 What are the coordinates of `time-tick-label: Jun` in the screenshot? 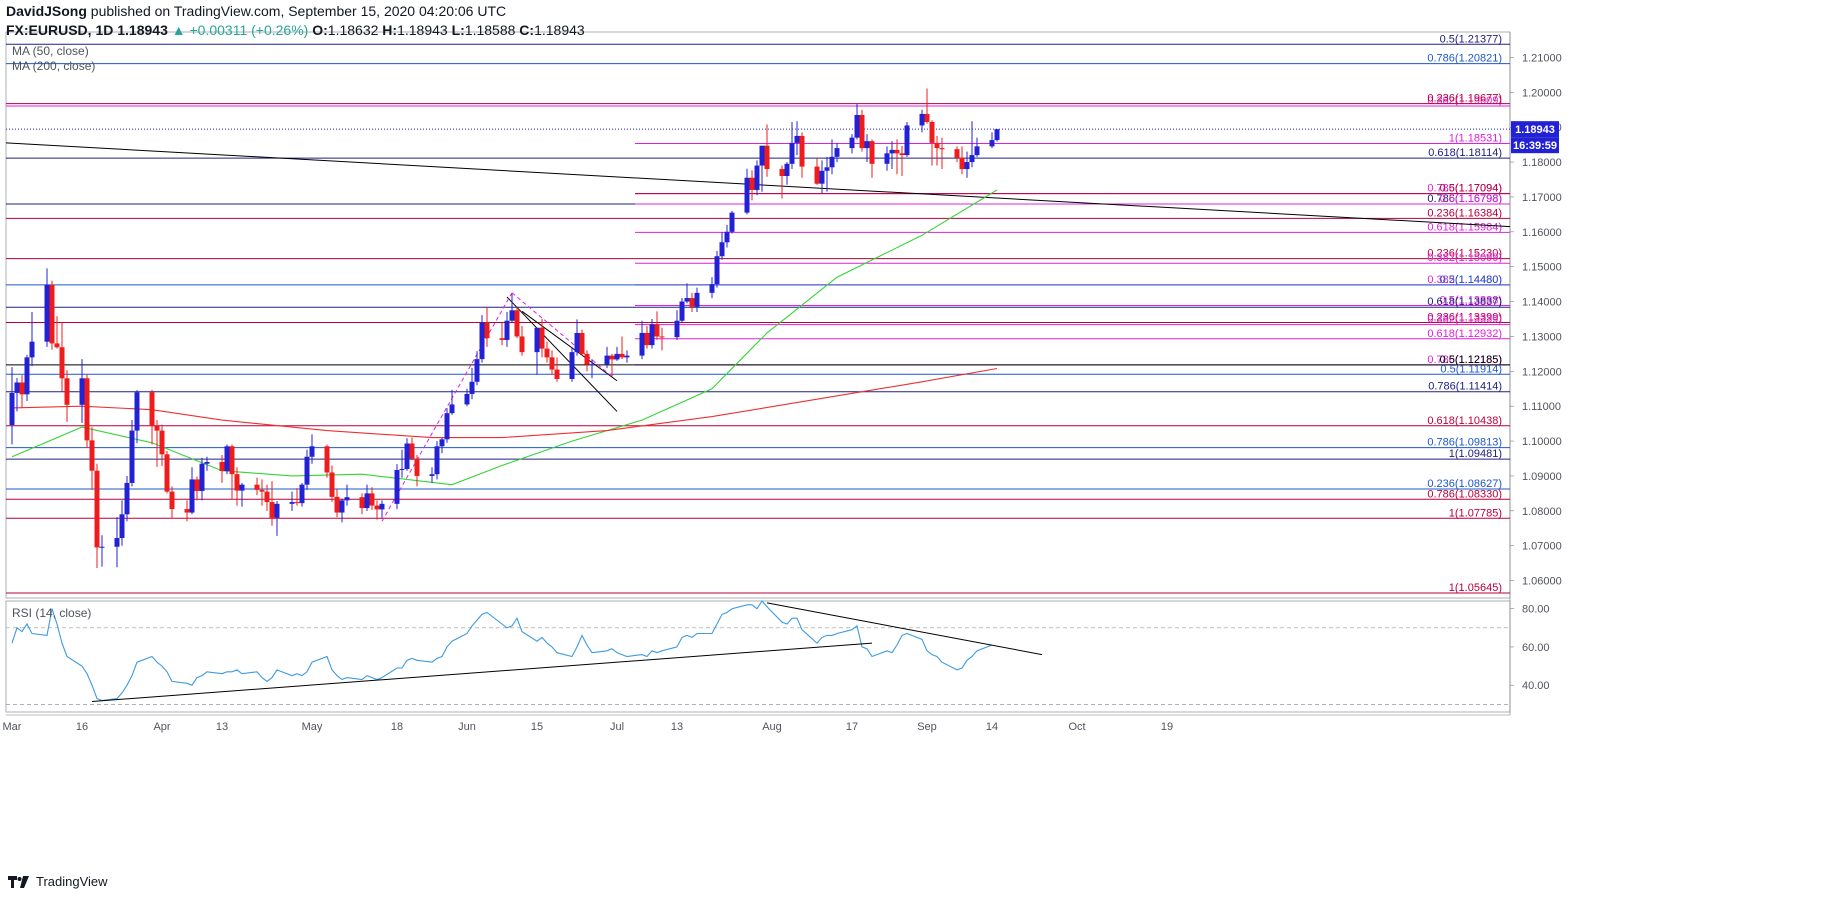 It's located at (467, 727).